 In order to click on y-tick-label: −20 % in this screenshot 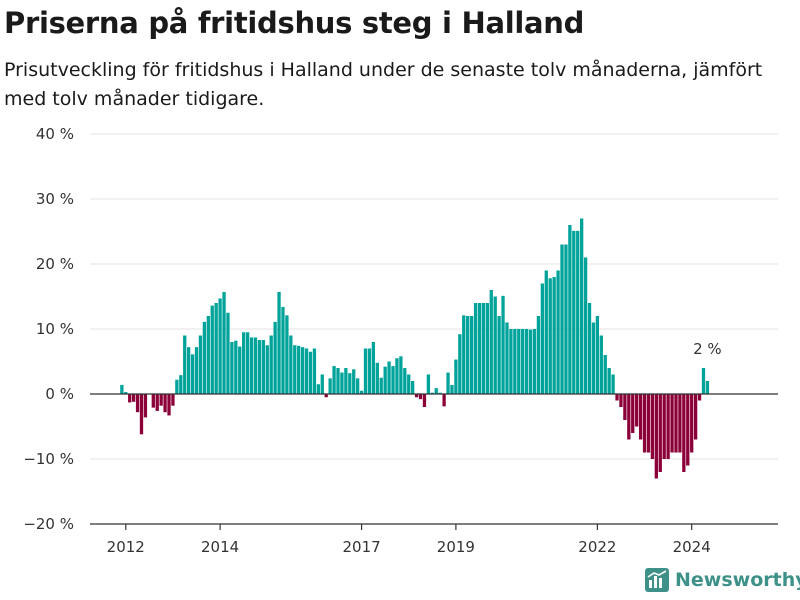, I will do `click(48, 524)`.